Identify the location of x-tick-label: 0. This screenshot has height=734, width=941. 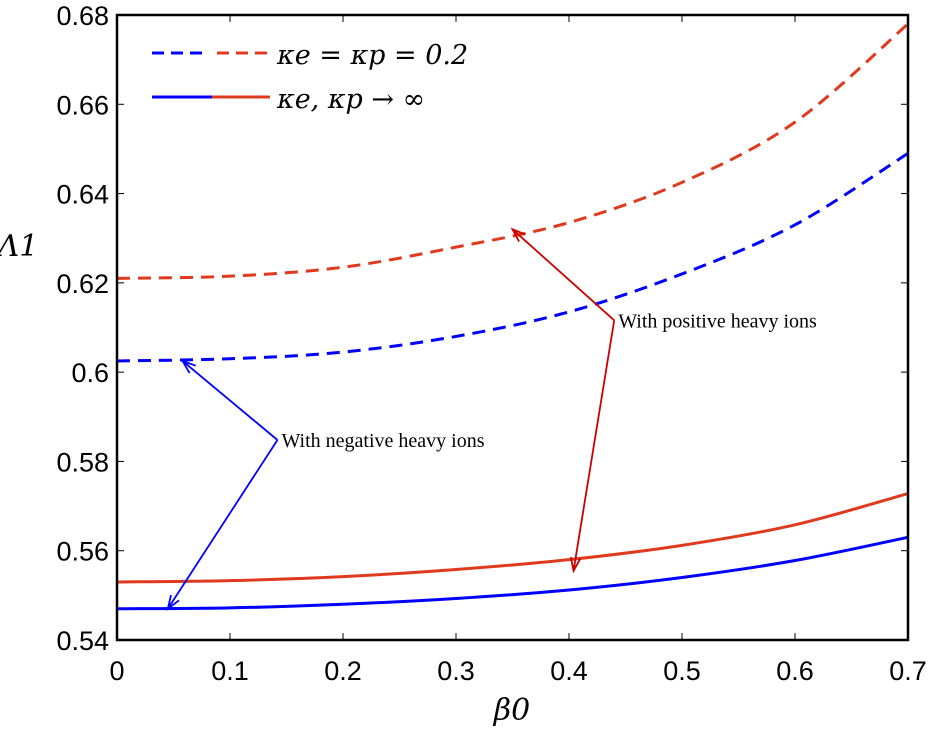
(116, 671).